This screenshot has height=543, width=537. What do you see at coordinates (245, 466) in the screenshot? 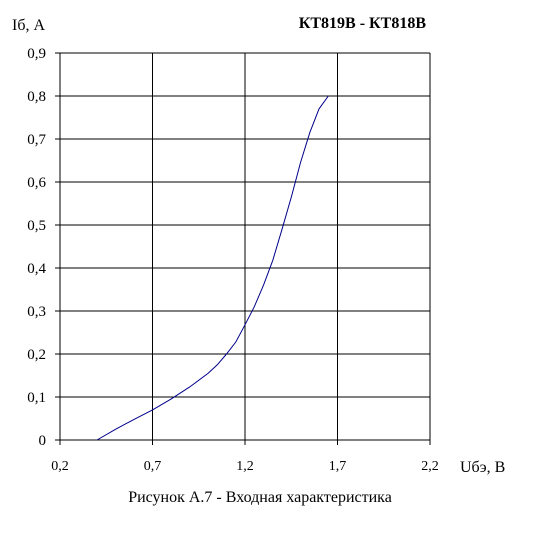
I see `x-tick-label: 1,2` at bounding box center [245, 466].